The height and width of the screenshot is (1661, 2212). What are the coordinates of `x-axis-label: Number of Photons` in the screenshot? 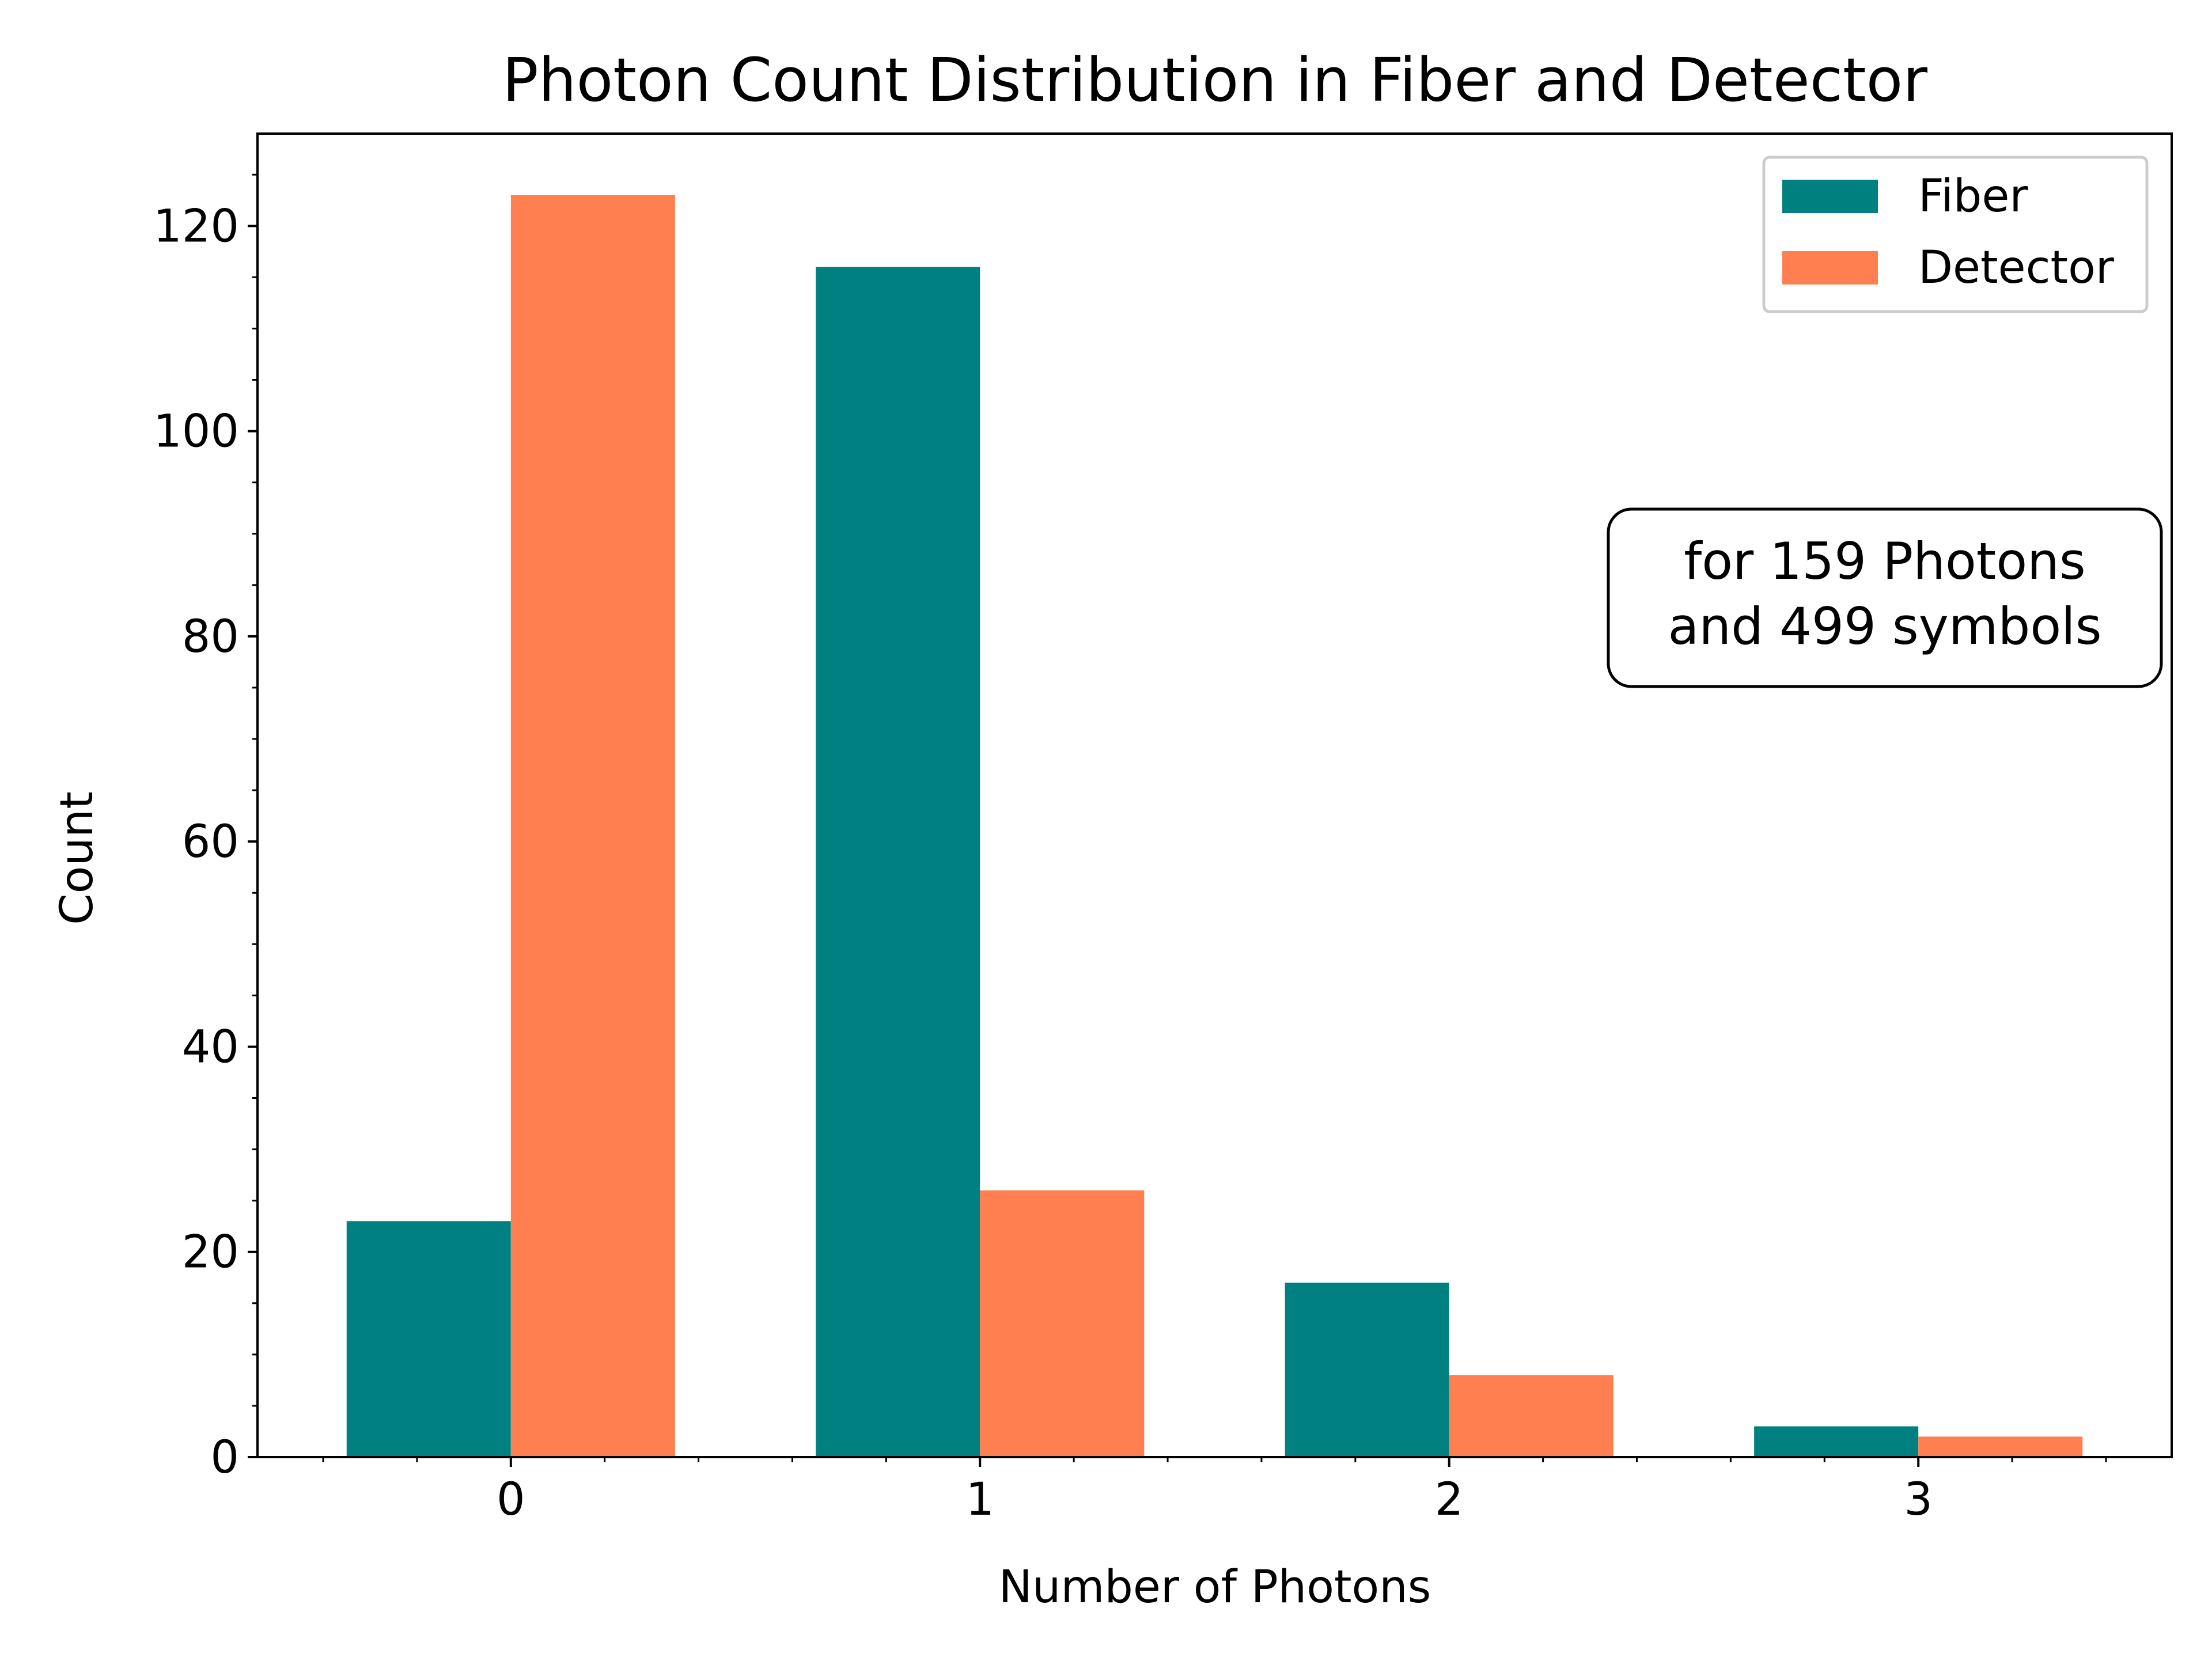 It's located at (1215, 1587).